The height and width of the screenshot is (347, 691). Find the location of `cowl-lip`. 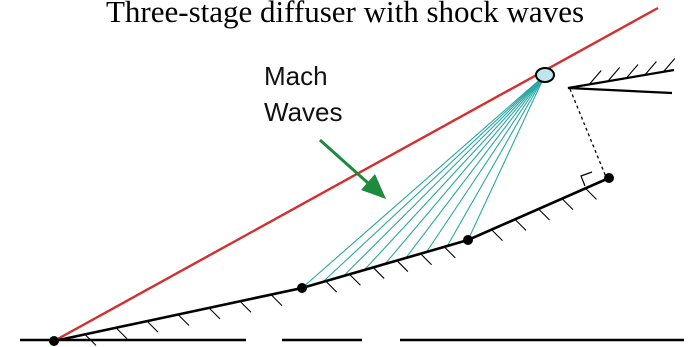

cowl-lip is located at coordinates (621, 76).